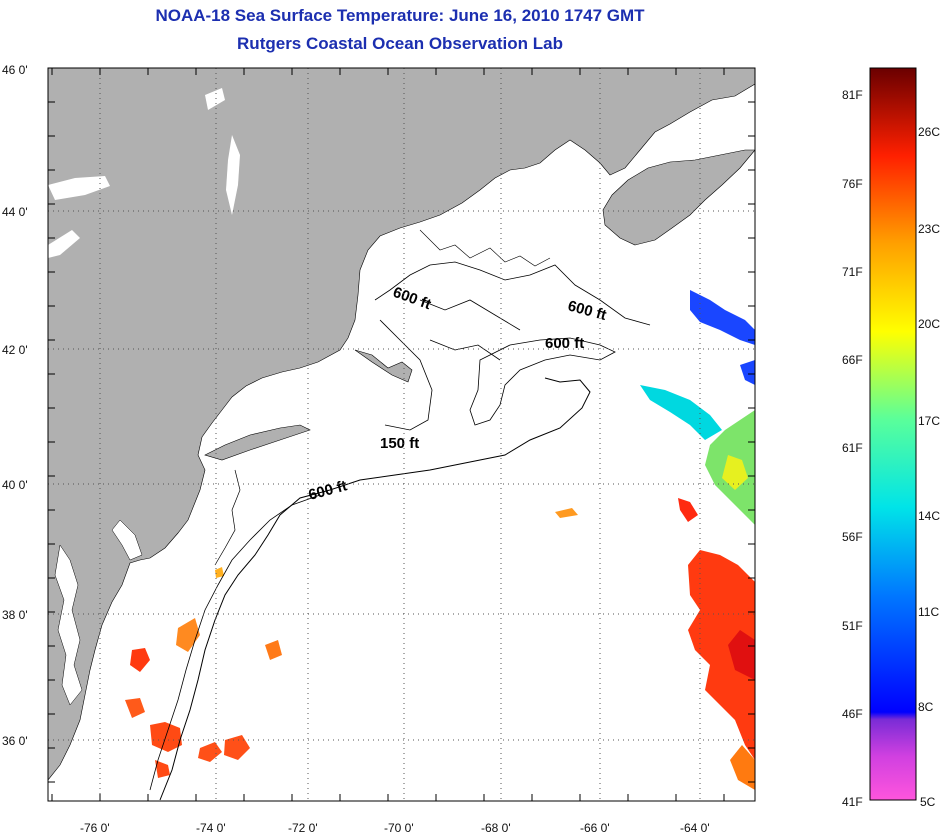  I want to click on lat-label: 44 0', so click(15, 212).